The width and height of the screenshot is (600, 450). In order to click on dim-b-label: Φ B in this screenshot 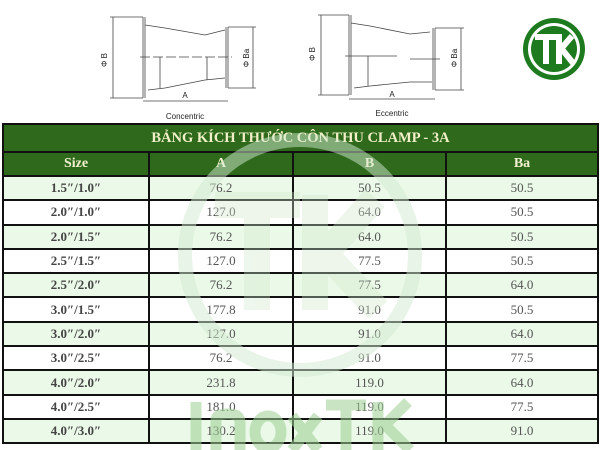, I will do `click(104, 60)`.